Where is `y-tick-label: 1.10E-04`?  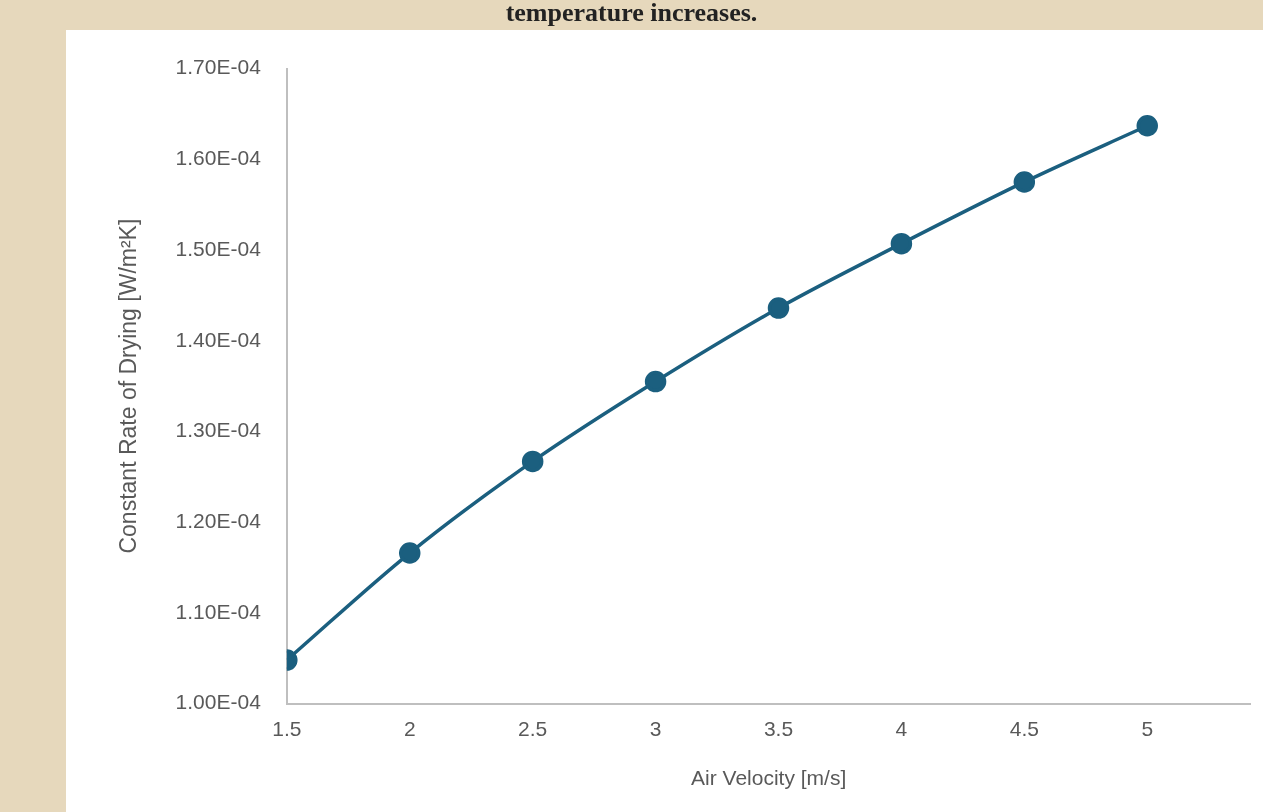
y-tick-label: 1.10E-04 is located at coordinates (218, 611).